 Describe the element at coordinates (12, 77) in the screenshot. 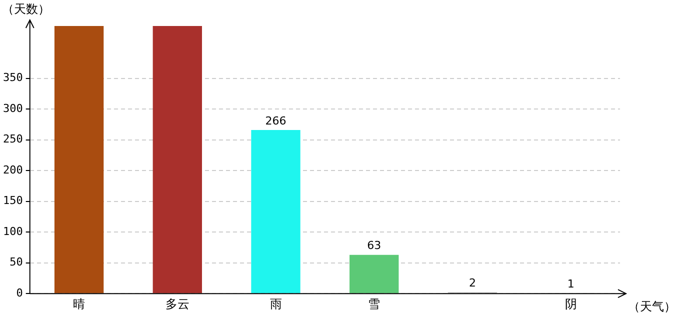

I see `y-tick-label: 350` at that location.